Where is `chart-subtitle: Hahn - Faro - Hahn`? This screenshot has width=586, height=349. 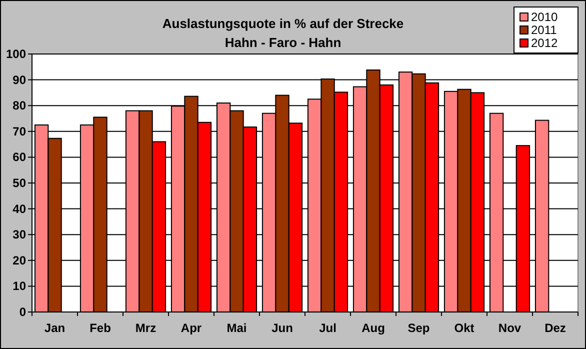 chart-subtitle: Hahn - Faro - Hahn is located at coordinates (283, 42).